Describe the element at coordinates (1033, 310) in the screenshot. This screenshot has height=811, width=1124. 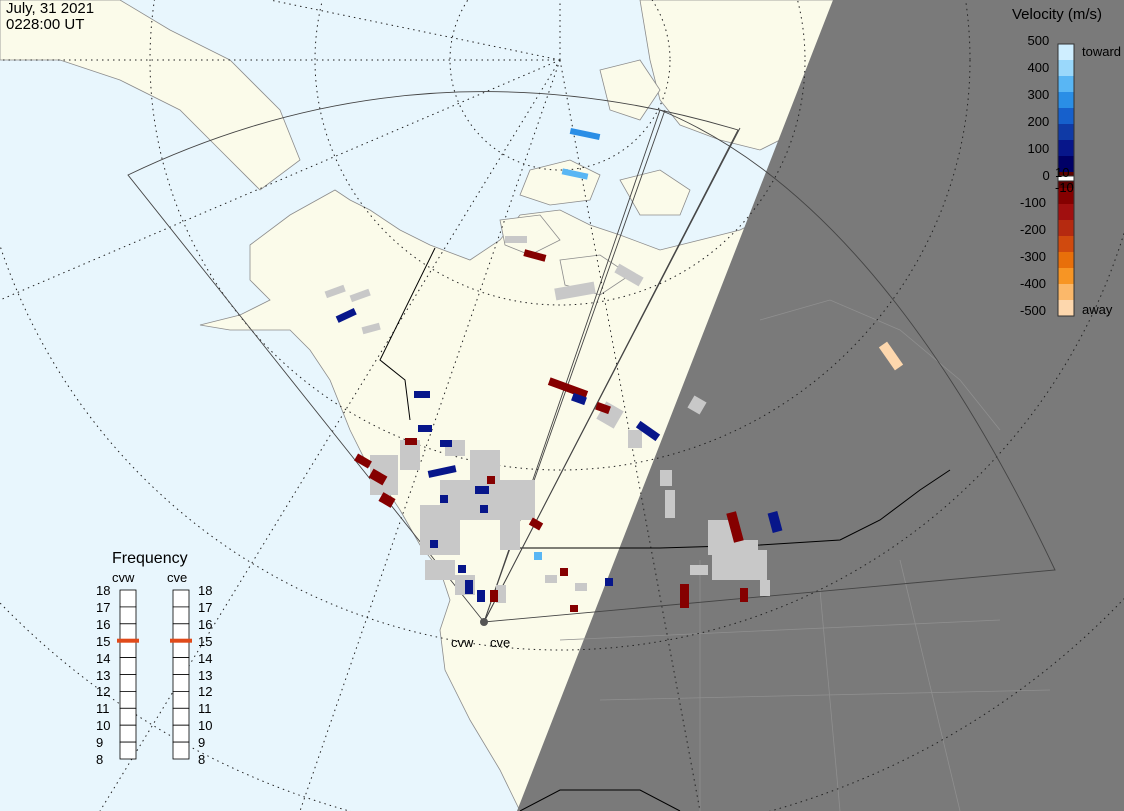
I see `velocity-tick-label: -500` at that location.